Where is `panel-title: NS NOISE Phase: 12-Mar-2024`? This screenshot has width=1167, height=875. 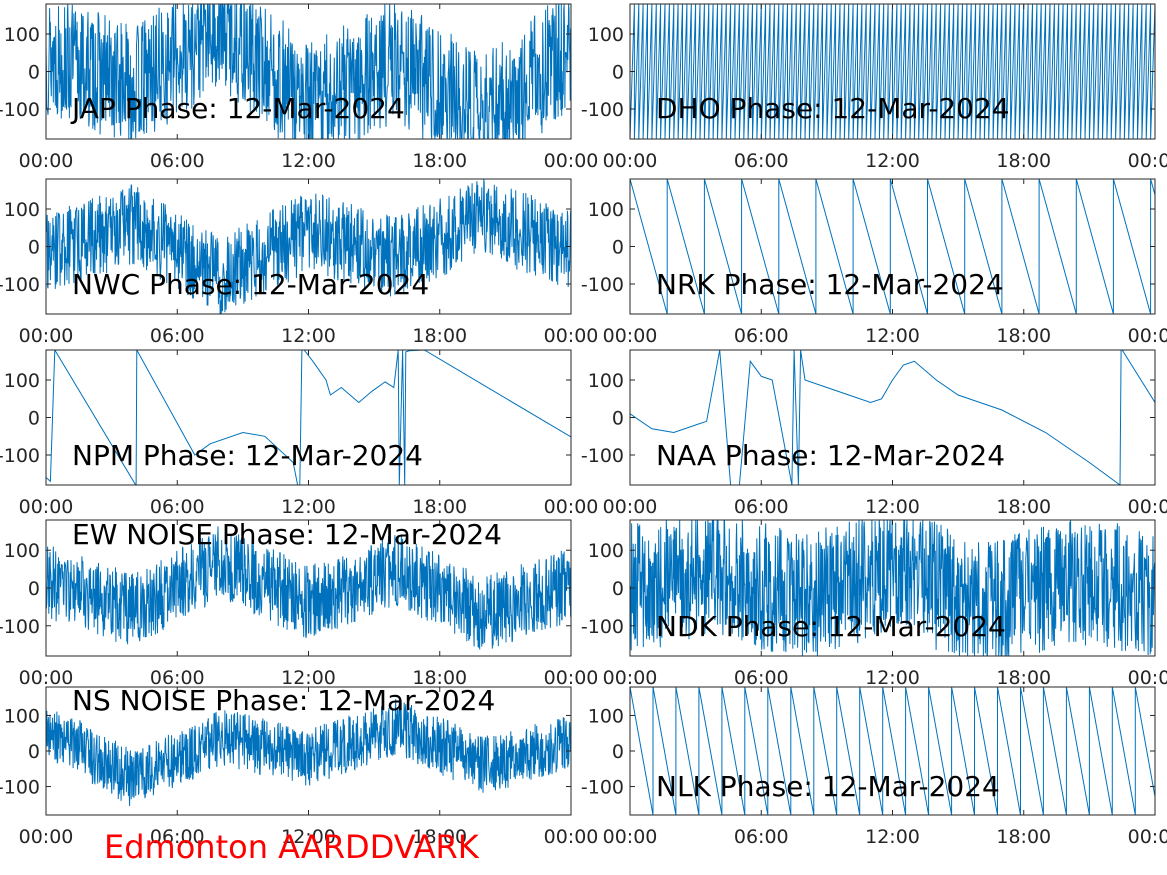 panel-title: NS NOISE Phase: 12-Mar-2024 is located at coordinates (283, 700).